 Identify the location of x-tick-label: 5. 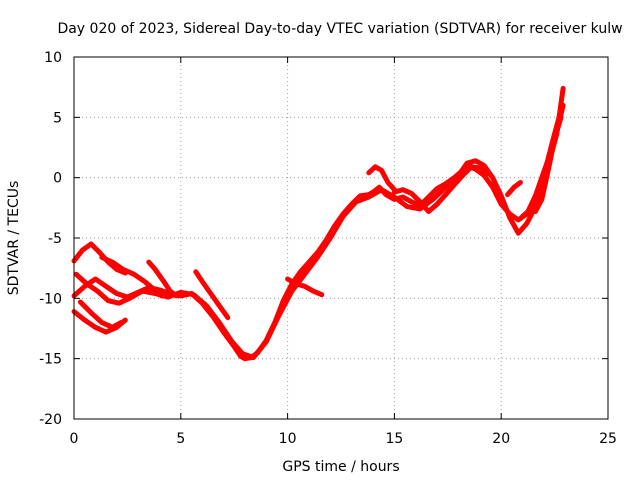
(180, 439).